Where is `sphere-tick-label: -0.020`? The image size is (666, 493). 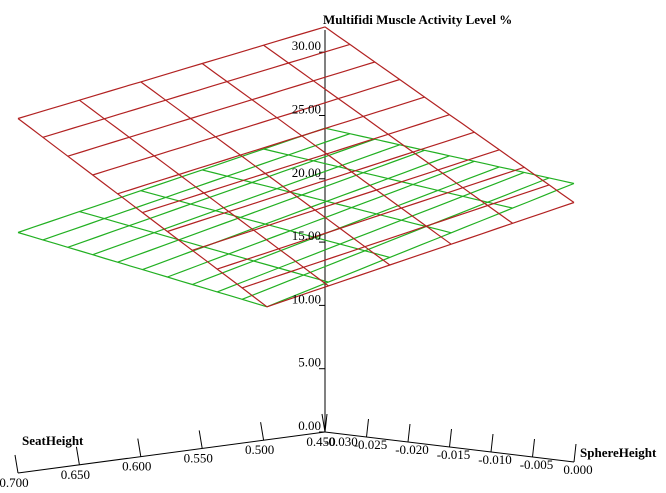
sphere-tick-label: -0.020 is located at coordinates (412, 449).